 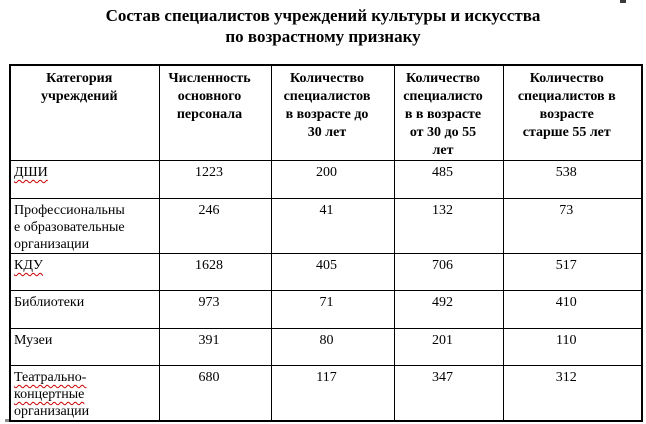 I want to click on value-cell: 485, so click(x=448, y=179).